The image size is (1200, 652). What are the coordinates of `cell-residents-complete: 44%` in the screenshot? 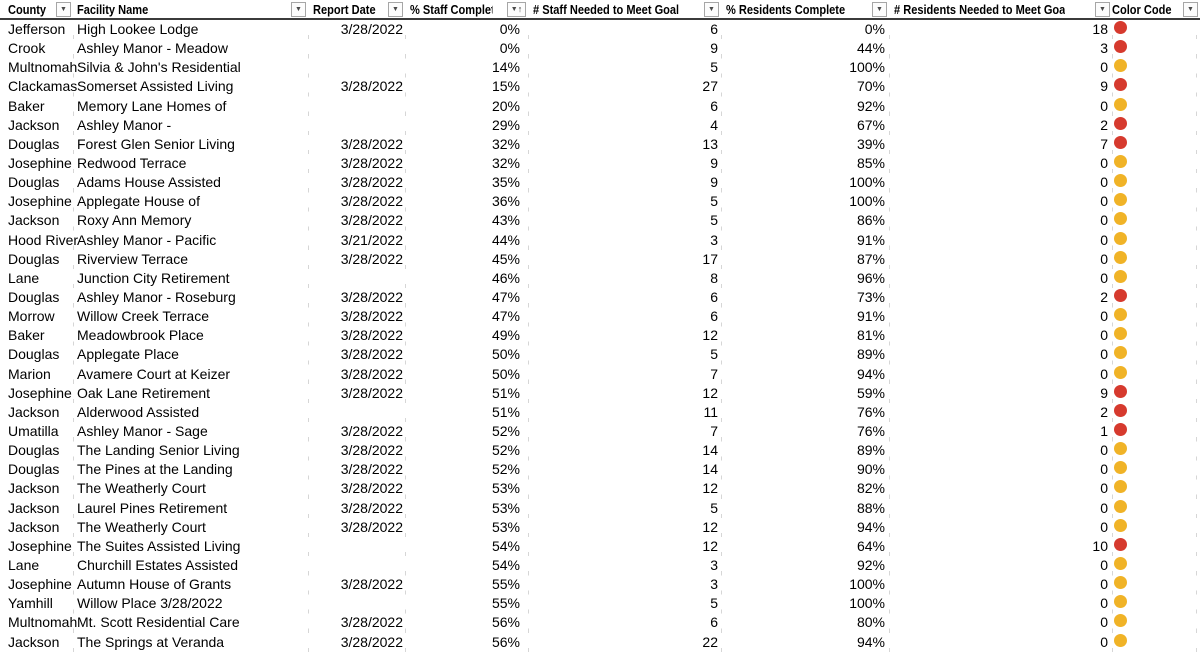 It's located at (870, 48).